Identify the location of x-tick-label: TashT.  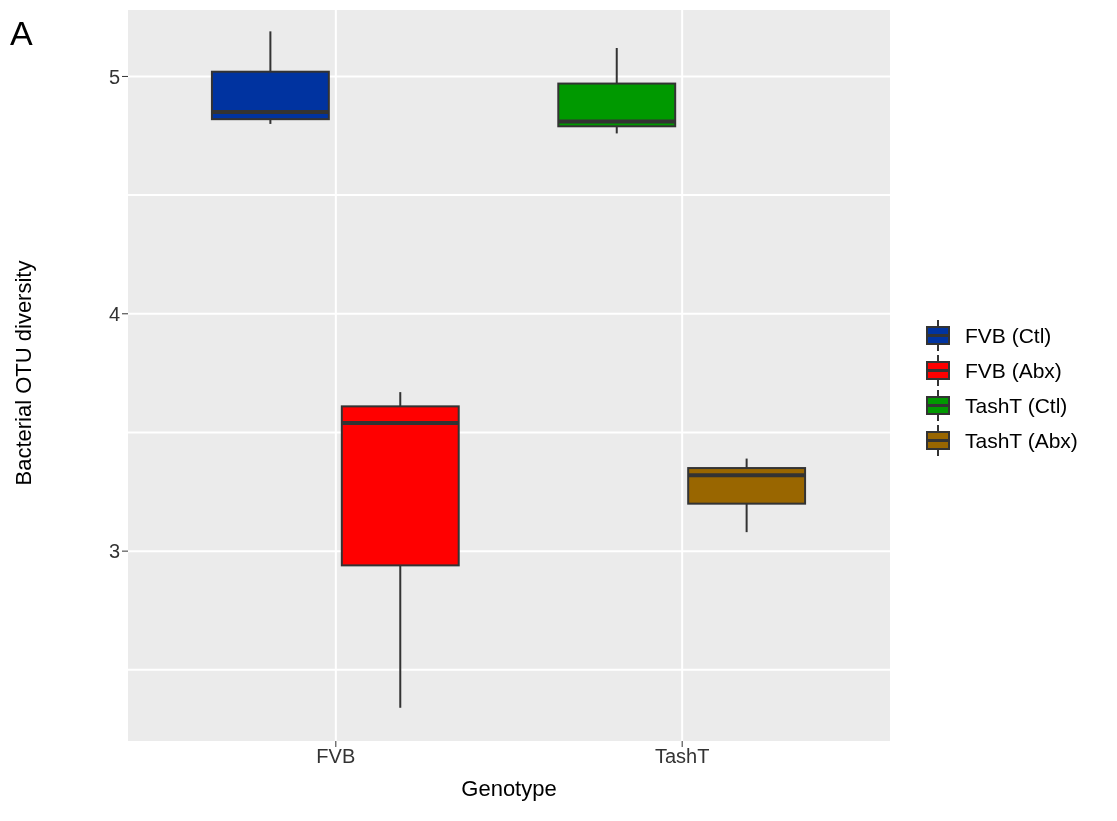
(682, 756).